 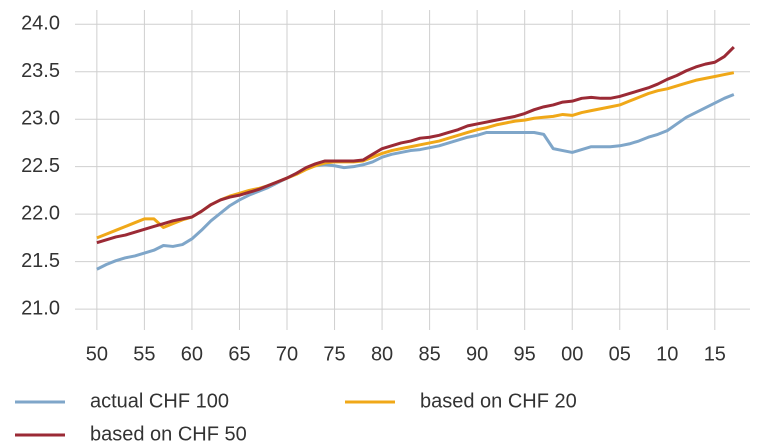 I want to click on y-tick-label: 24.0, so click(x=40, y=24).